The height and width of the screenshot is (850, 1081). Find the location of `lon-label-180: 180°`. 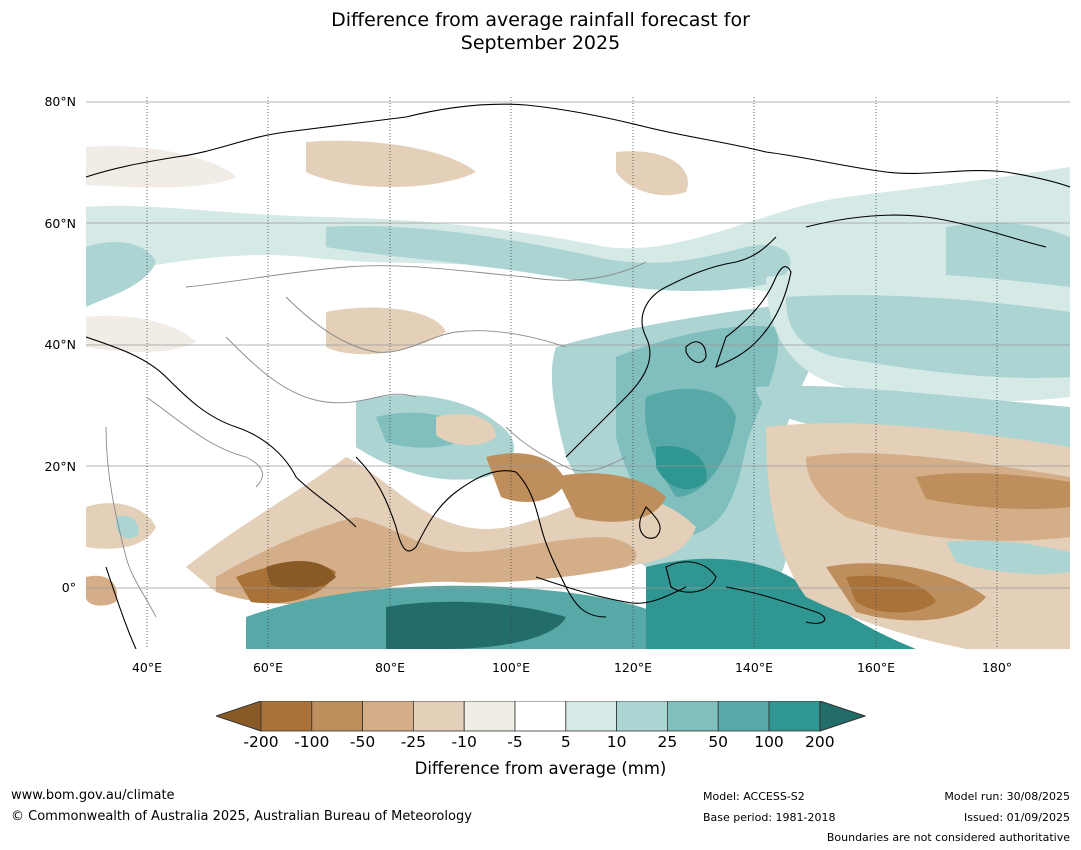

lon-label-180: 180° is located at coordinates (997, 667).